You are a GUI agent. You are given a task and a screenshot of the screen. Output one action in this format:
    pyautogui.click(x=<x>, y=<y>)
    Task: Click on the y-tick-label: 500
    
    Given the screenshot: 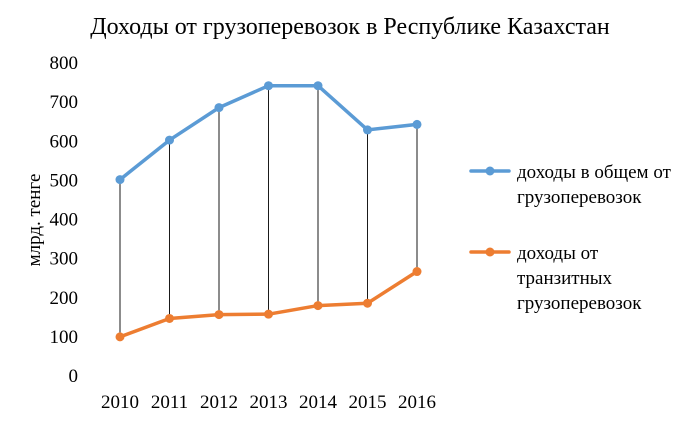 What is the action you would take?
    pyautogui.click(x=64, y=180)
    